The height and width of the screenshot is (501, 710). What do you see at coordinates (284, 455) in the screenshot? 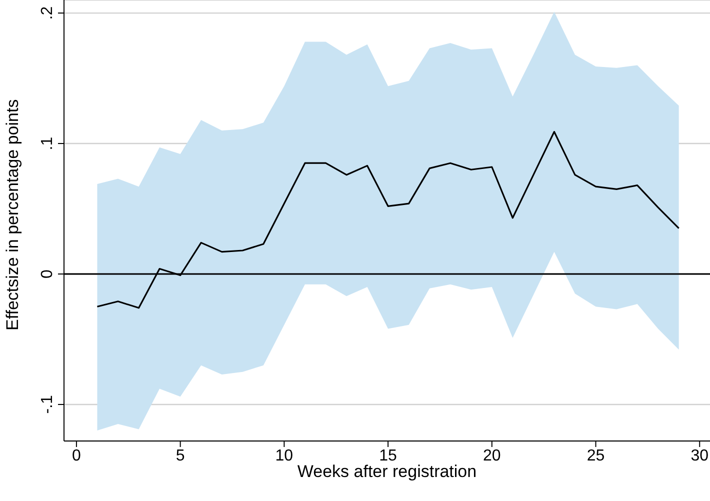
I see `x-tick-label: 10` at bounding box center [284, 455].